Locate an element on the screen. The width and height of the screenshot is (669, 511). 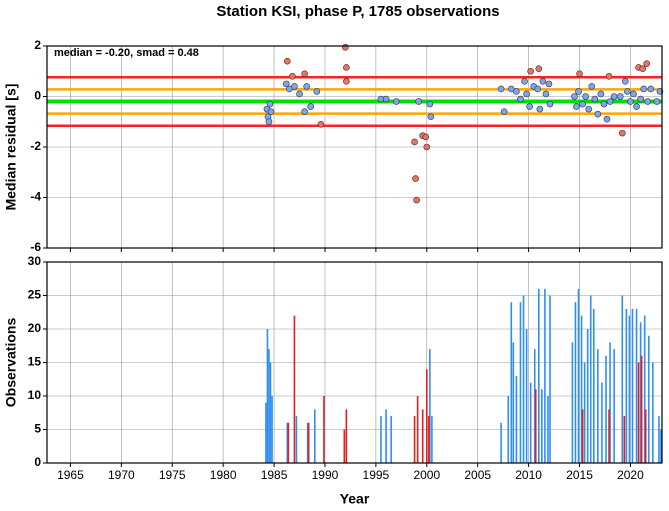
x-tick-label: 1965 is located at coordinates (70, 475).